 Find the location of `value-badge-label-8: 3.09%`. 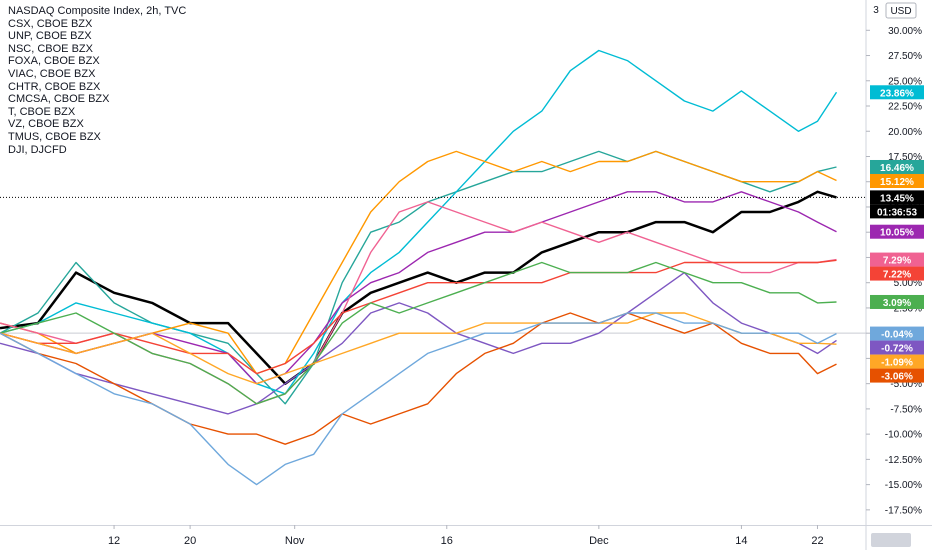

value-badge-label-8: 3.09% is located at coordinates (897, 303).